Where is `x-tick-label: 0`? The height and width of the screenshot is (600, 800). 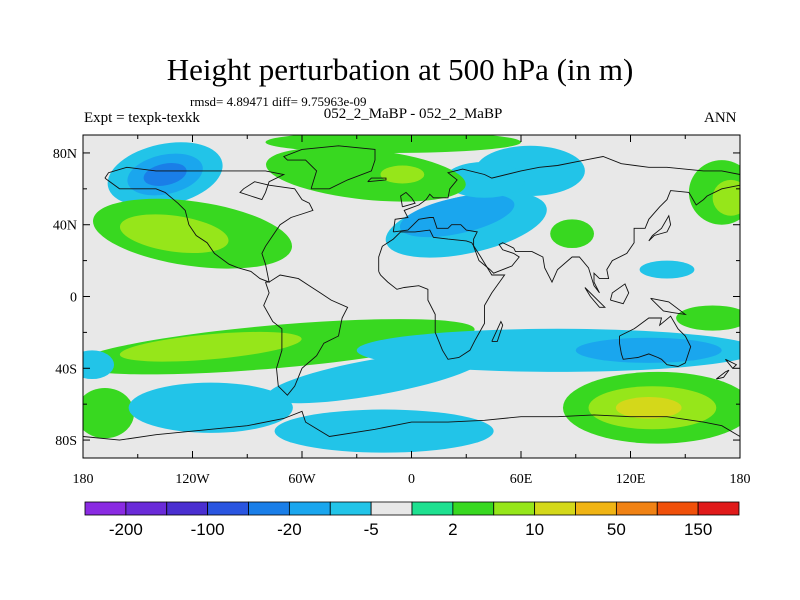
x-tick-label: 0 is located at coordinates (411, 479).